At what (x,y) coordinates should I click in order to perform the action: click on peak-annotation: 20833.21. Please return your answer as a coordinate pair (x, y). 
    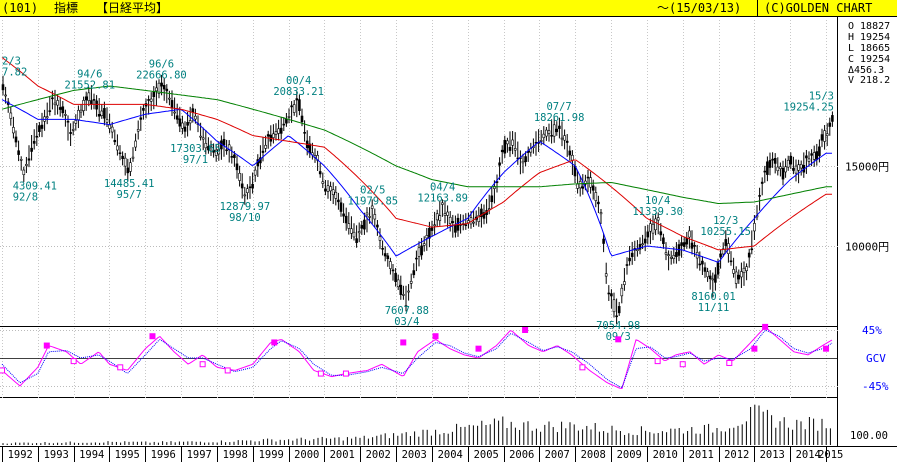
    Looking at the image, I should click on (298, 92).